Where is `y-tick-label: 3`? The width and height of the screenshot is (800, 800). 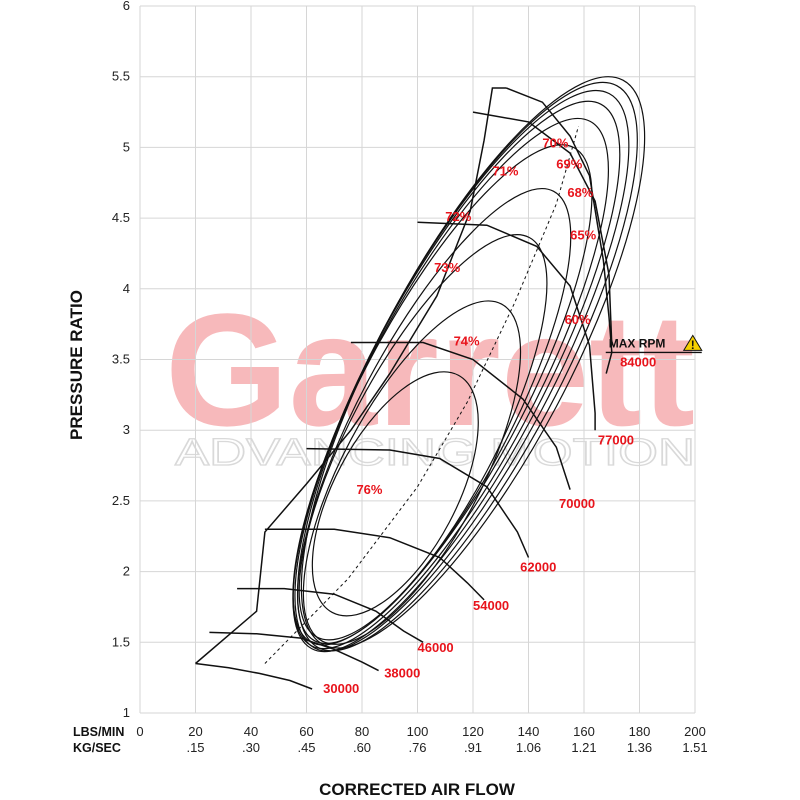 y-tick-label: 3 is located at coordinates (126, 429).